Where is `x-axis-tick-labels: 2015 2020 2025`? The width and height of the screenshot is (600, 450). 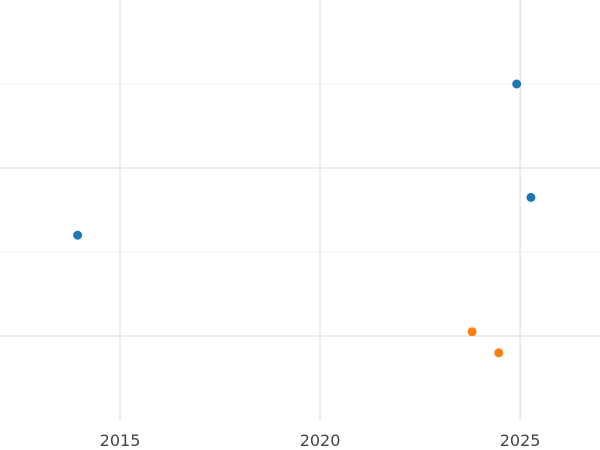
x-axis-tick-labels: 2015 2020 2025 is located at coordinates (320, 440).